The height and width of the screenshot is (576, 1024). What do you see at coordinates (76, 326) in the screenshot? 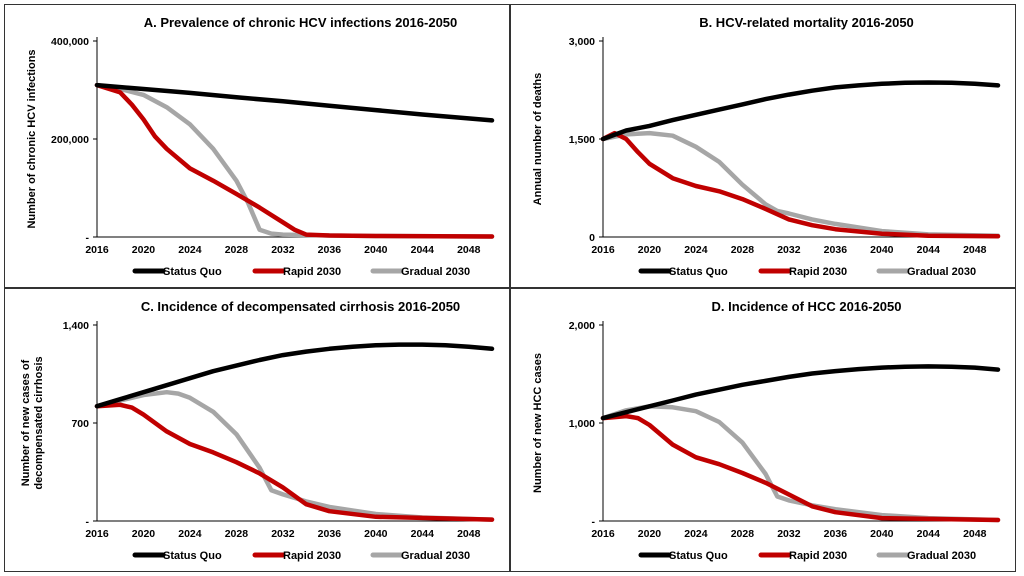
I see `y-tick-label: 1,400` at bounding box center [76, 326].